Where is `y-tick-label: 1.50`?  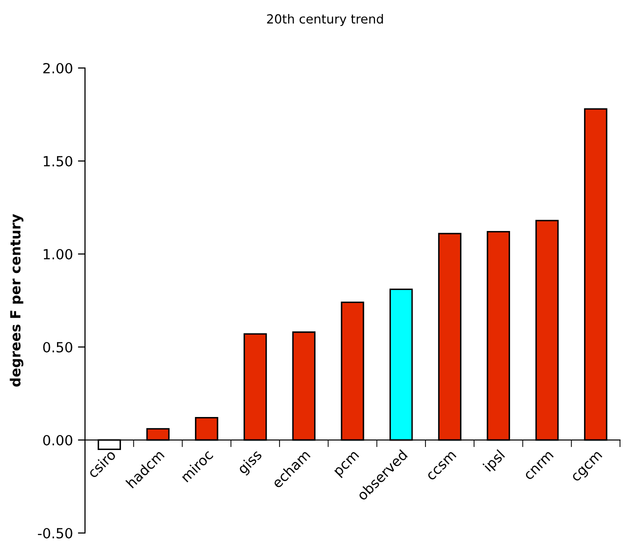
y-tick-label: 1.50 is located at coordinates (58, 161).